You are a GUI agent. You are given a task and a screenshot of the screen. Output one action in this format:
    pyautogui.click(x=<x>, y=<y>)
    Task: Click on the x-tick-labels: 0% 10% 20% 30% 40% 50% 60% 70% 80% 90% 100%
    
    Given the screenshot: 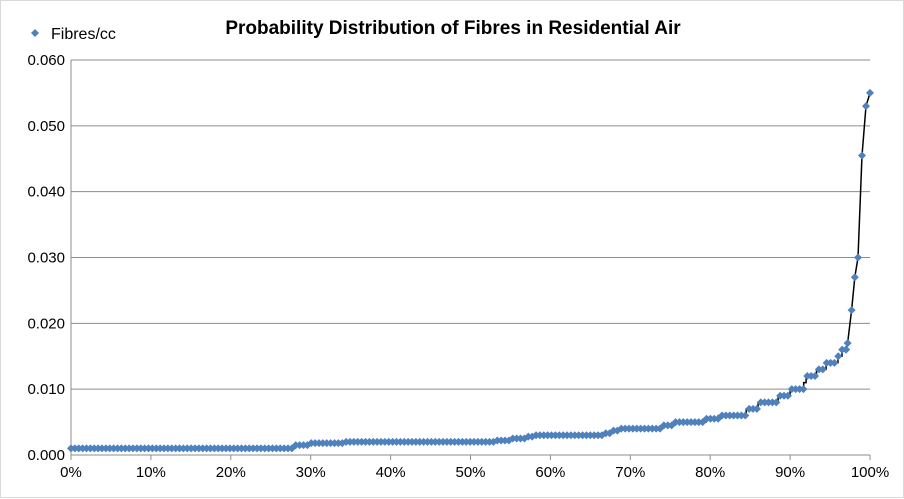 What is the action you would take?
    pyautogui.click(x=474, y=472)
    